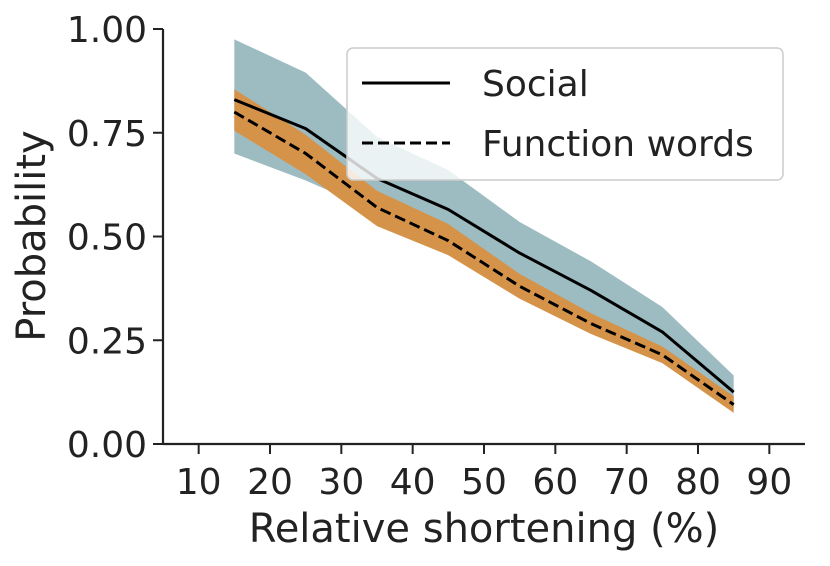 Image resolution: width=830 pixels, height=566 pixels. What do you see at coordinates (107, 445) in the screenshot?
I see `y-tick-label: 0.00` at bounding box center [107, 445].